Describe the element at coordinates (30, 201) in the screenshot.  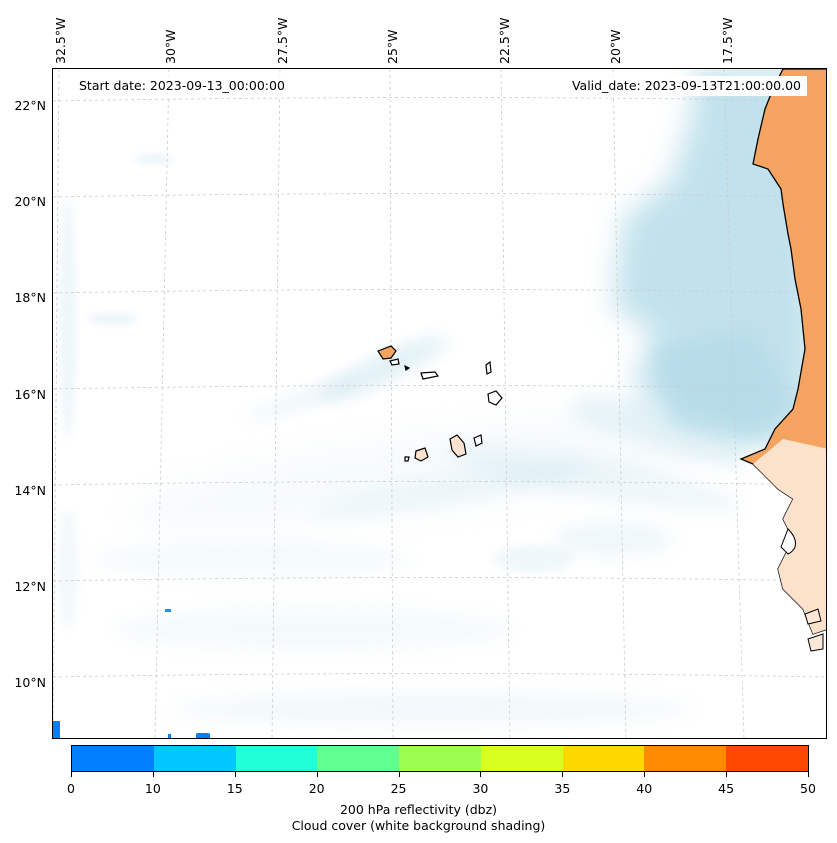
I see `lat-label-20n: 20°N` at that location.